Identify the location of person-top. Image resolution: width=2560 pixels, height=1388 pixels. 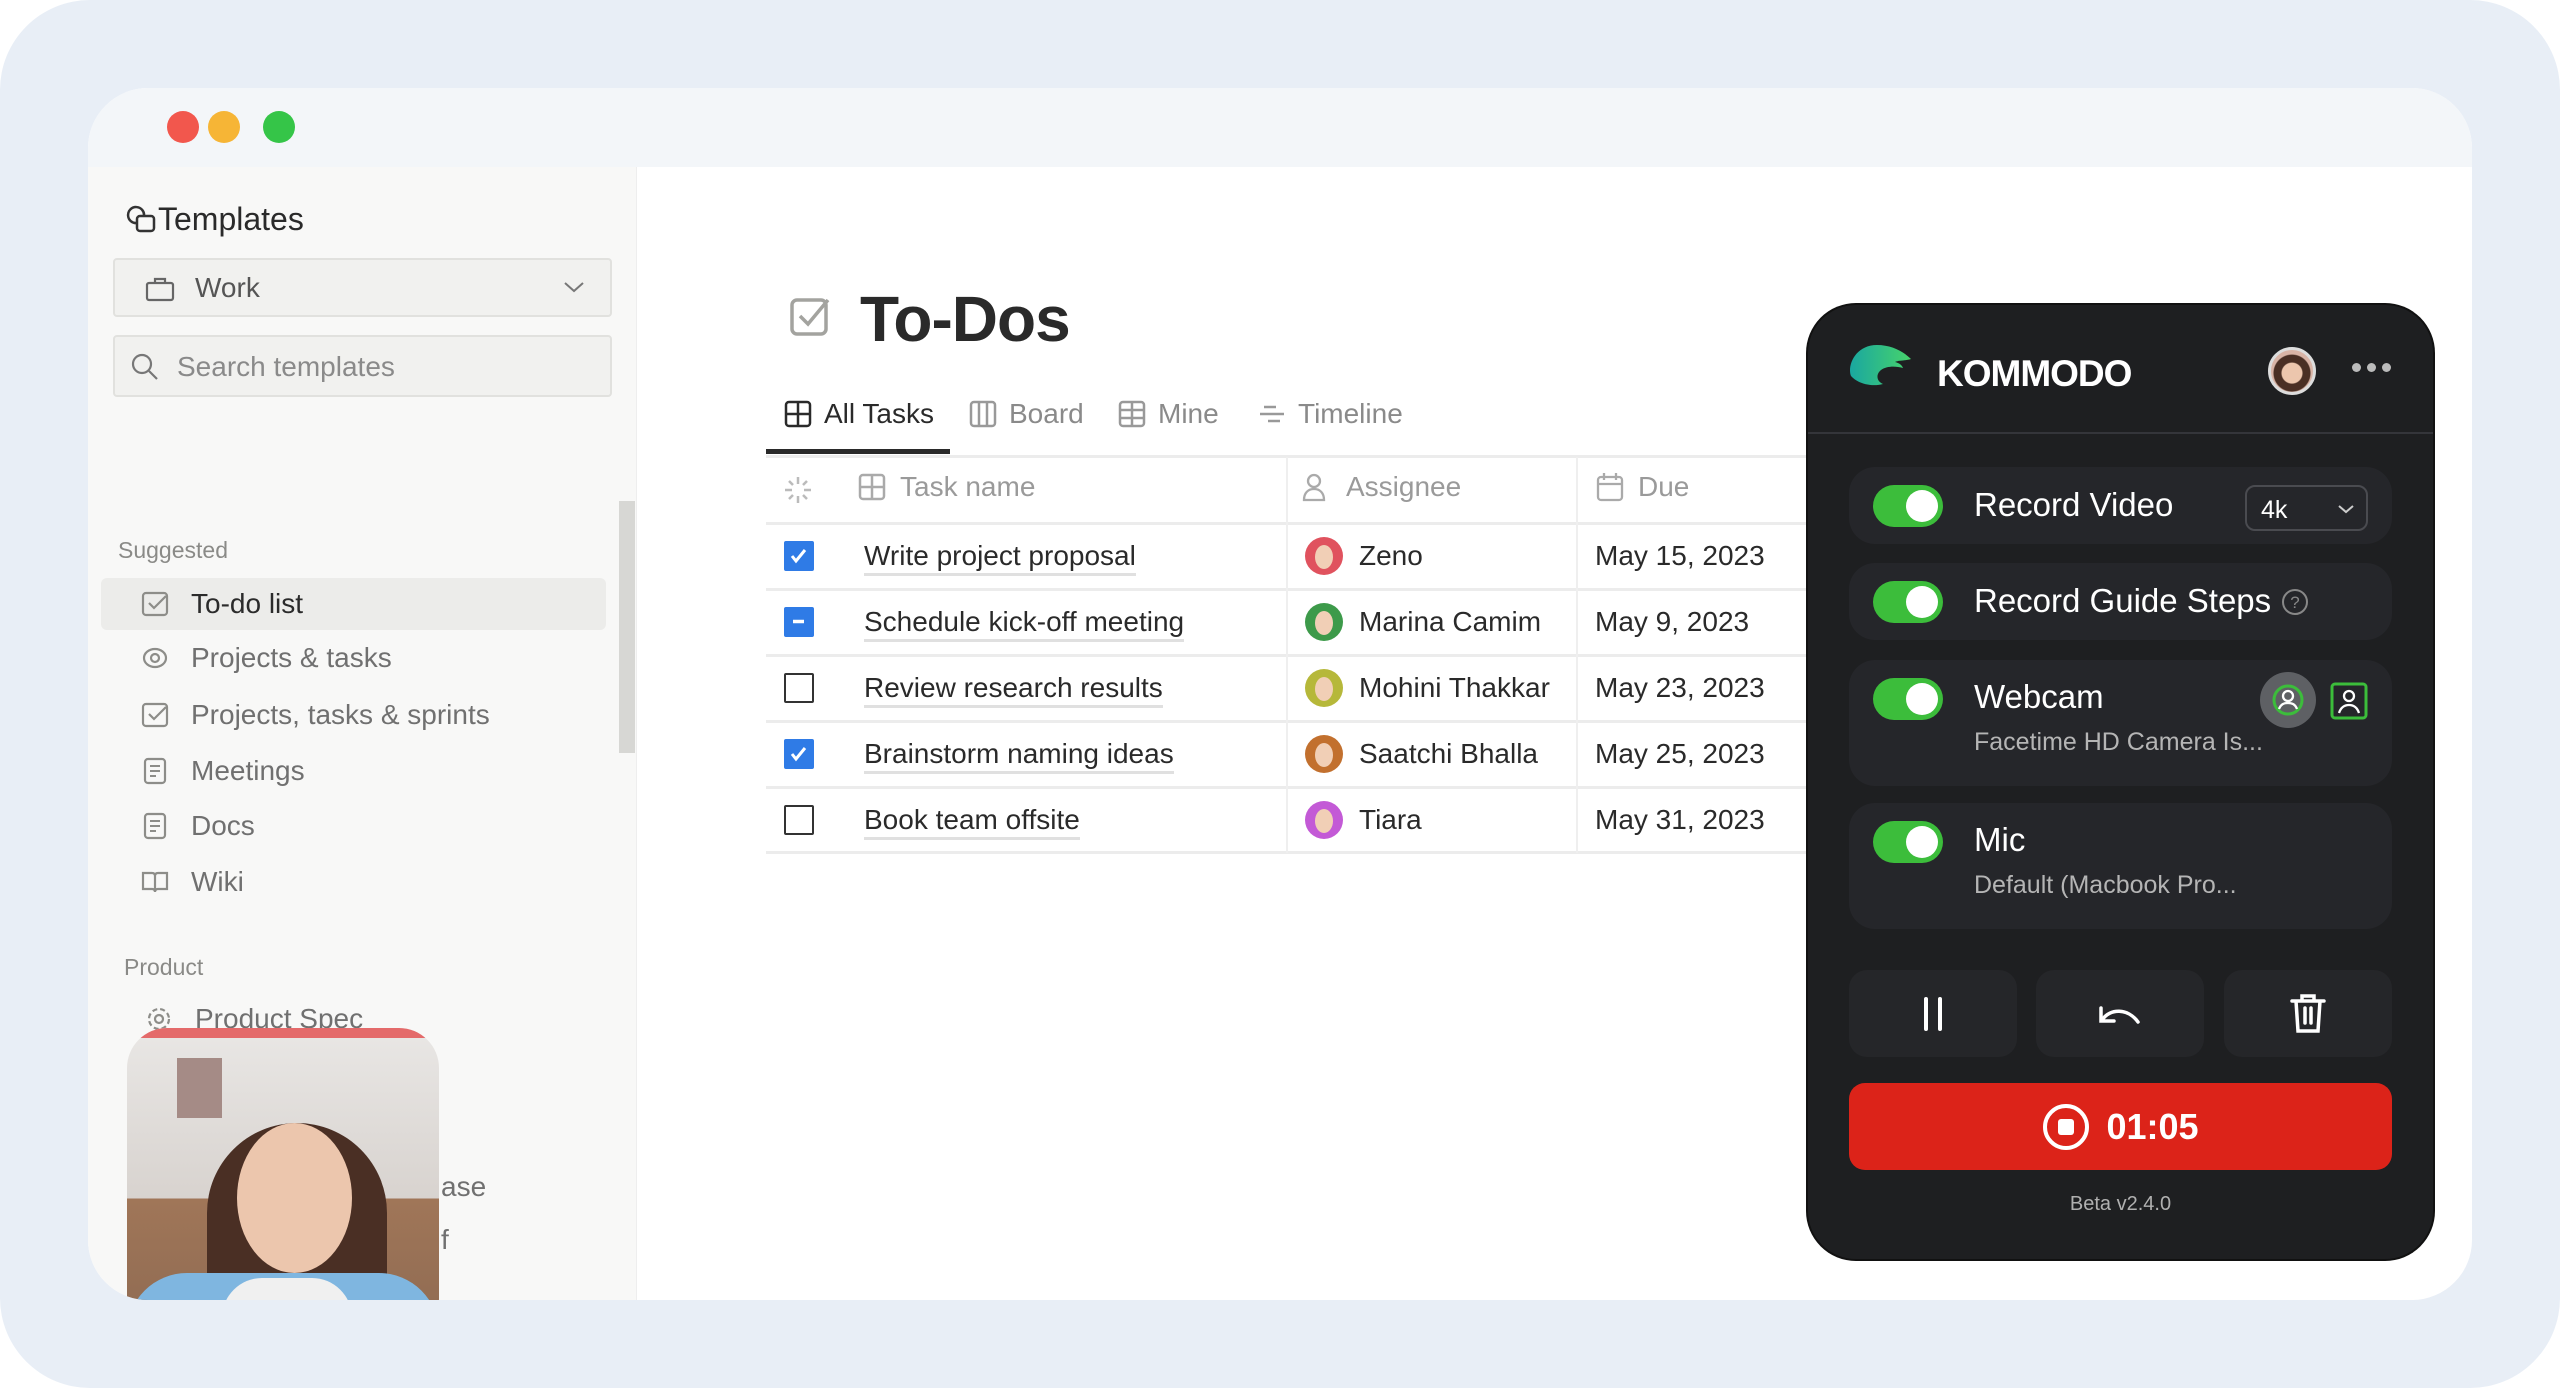
(287, 1289).